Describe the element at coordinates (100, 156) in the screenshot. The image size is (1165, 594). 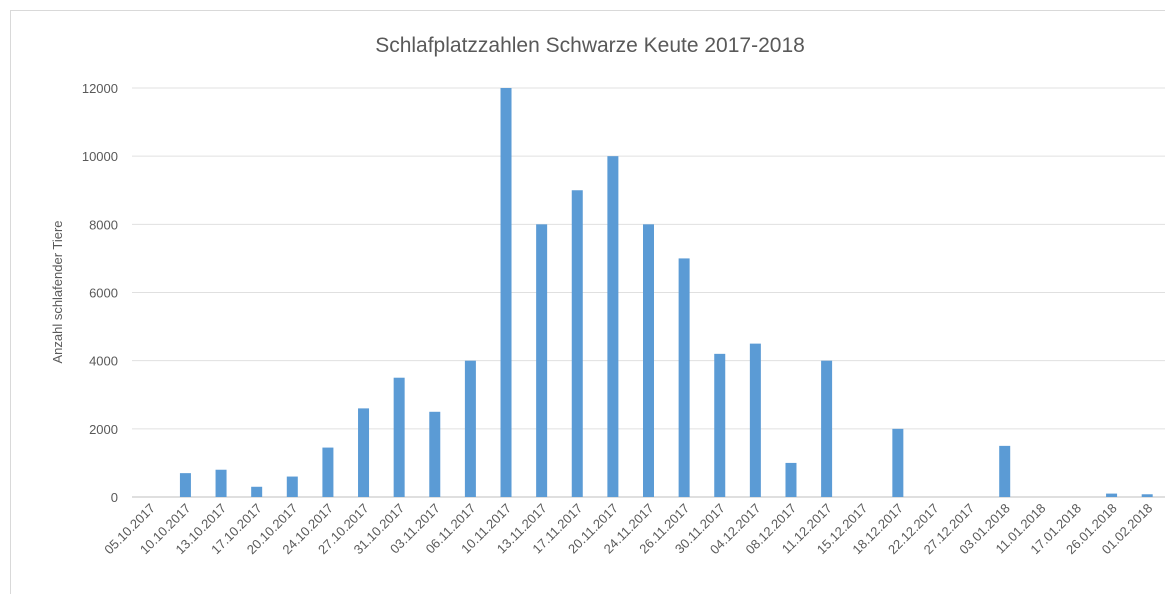
I see `y-tick-label: 10000` at that location.